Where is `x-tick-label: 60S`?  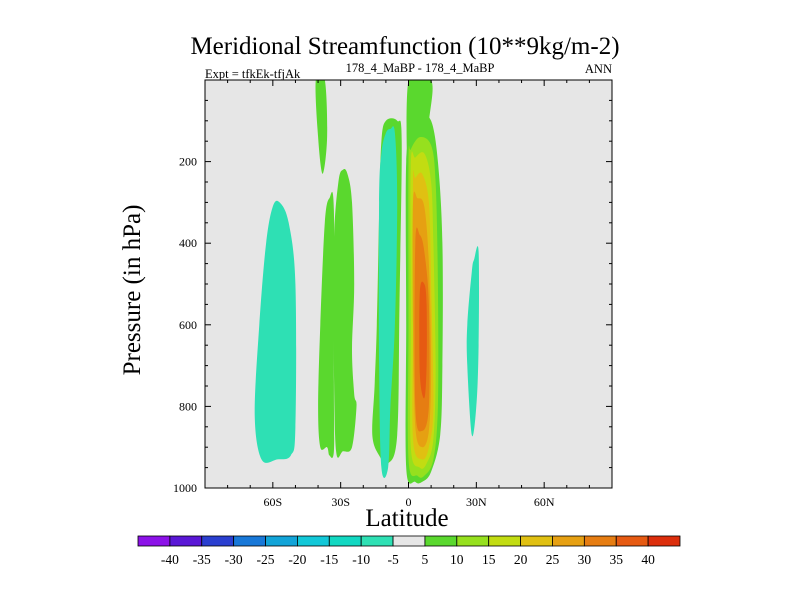 x-tick-label: 60S is located at coordinates (272, 502).